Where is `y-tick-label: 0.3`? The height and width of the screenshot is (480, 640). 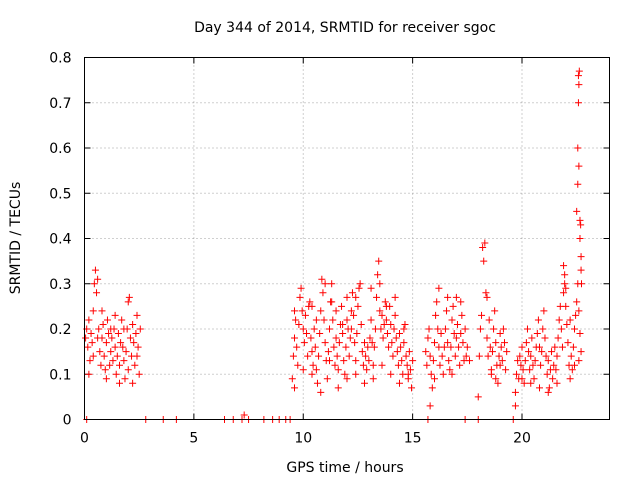 y-tick-label: 0.3 is located at coordinates (60, 285).